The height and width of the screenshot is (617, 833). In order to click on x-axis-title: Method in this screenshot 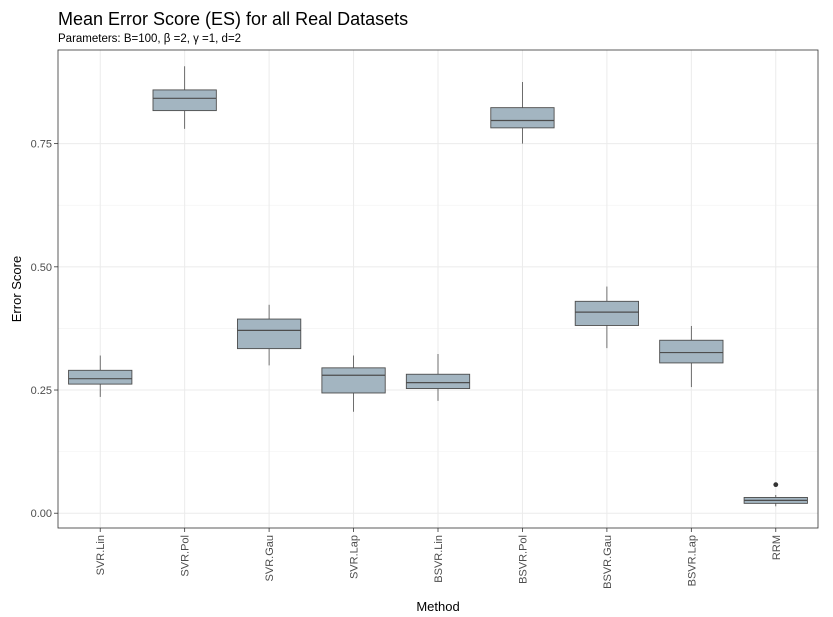, I will do `click(437, 606)`.